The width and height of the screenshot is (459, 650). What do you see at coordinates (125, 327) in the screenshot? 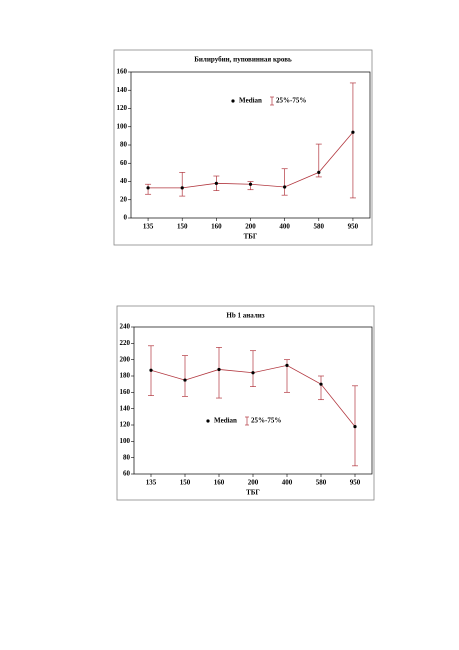
I see `y-tick-label: 240` at bounding box center [125, 327].